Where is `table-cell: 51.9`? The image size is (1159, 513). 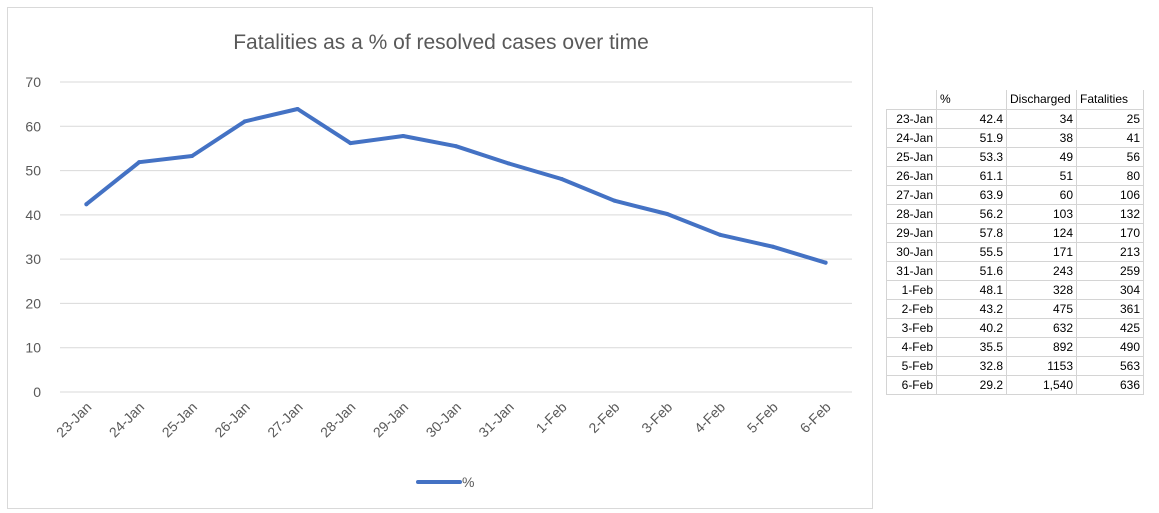
table-cell: 51.9 is located at coordinates (971, 137).